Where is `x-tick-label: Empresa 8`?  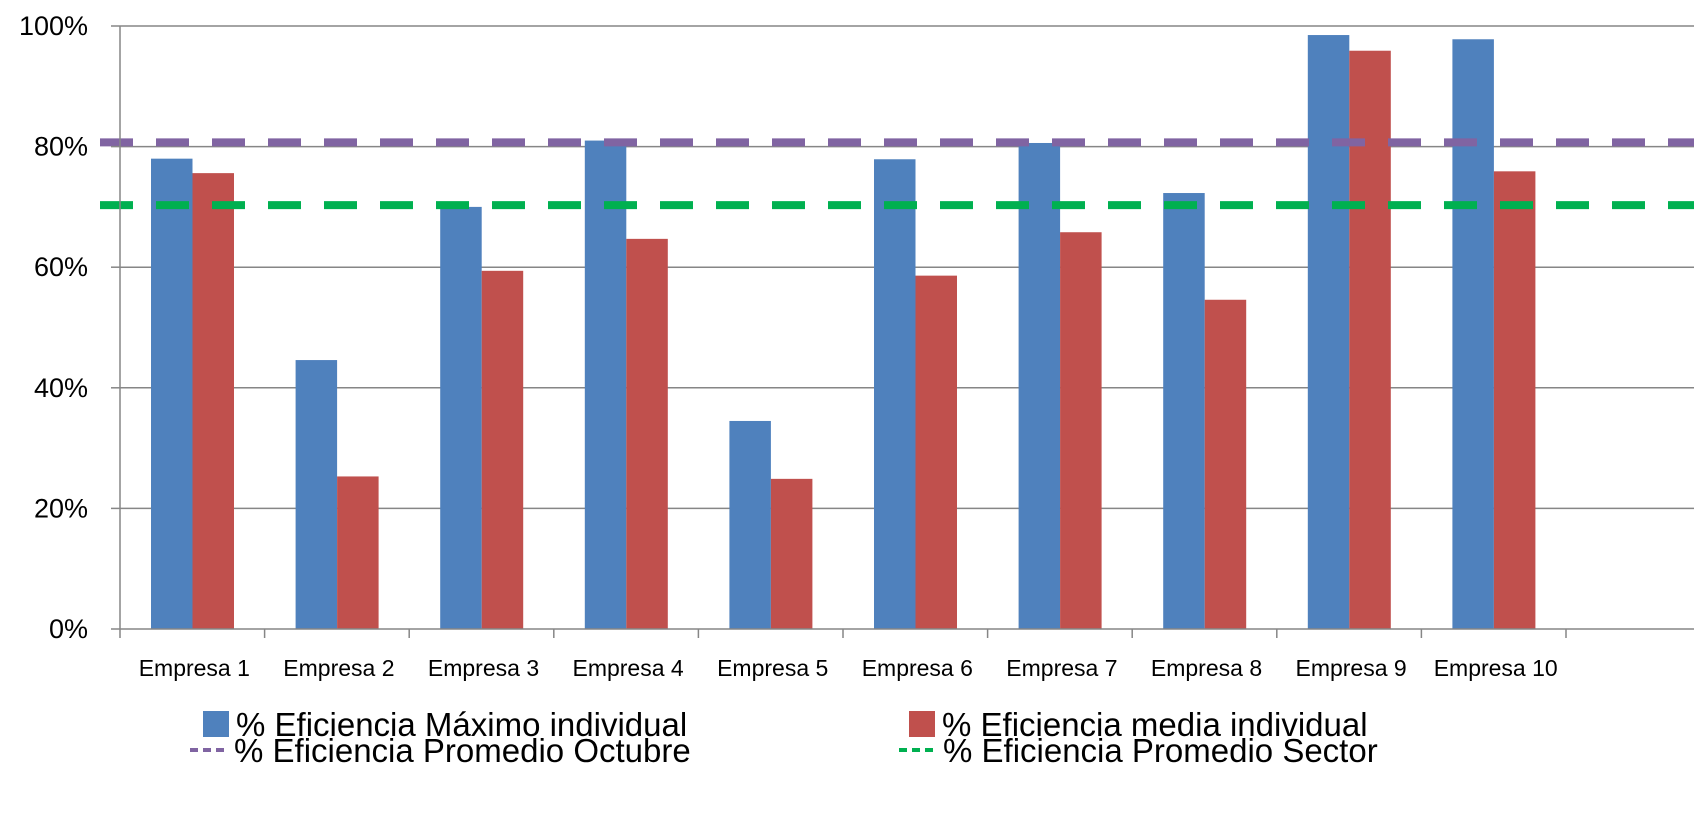 x-tick-label: Empresa 8 is located at coordinates (1206, 668).